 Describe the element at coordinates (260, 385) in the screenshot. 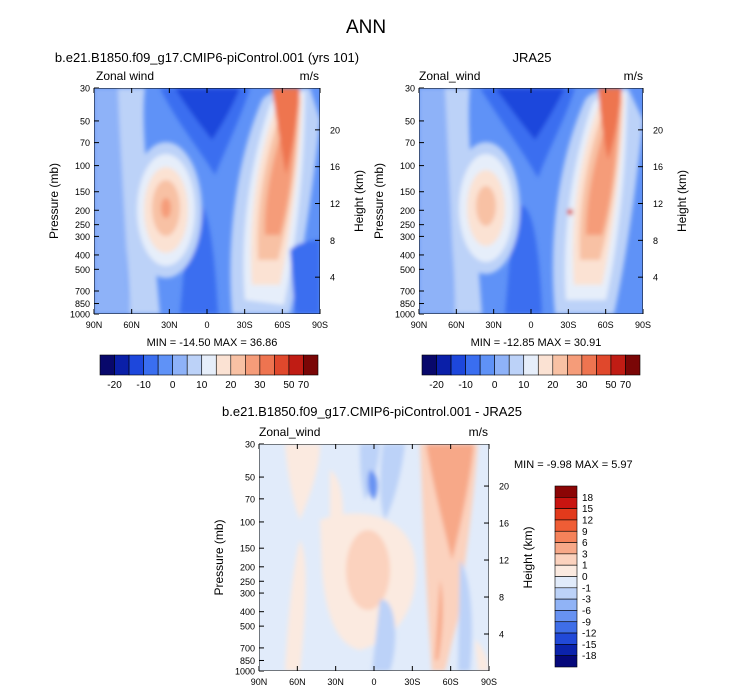

I see `panel1-colorbar-label: 30` at that location.